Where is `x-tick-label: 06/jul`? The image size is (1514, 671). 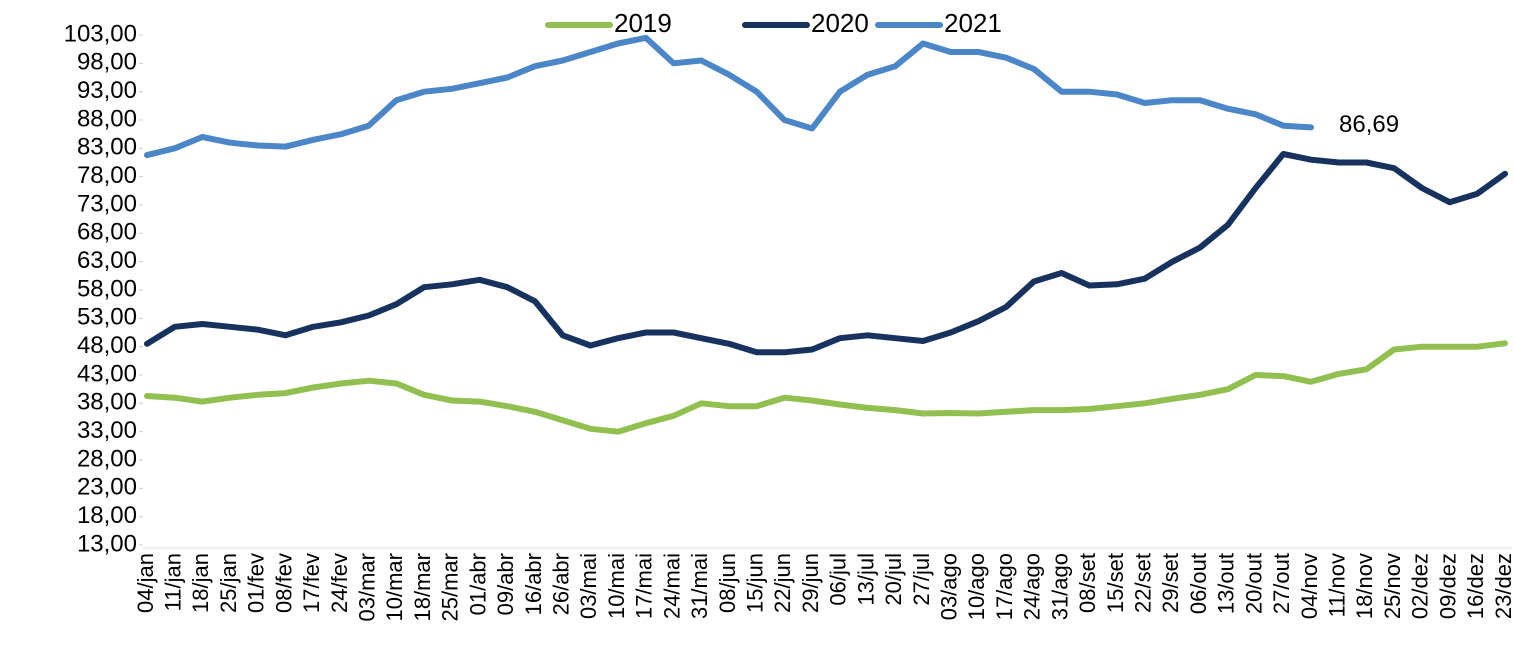 x-tick-label: 06/jul is located at coordinates (838, 579).